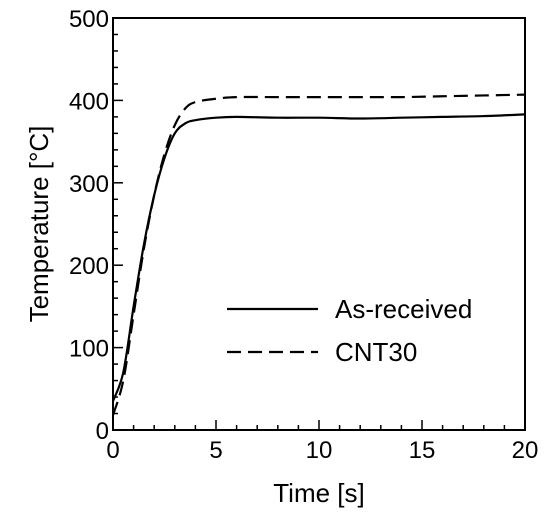 Image resolution: width=550 pixels, height=524 pixels. Describe the element at coordinates (89, 266) in the screenshot. I see `y-tick-label: 200` at that location.